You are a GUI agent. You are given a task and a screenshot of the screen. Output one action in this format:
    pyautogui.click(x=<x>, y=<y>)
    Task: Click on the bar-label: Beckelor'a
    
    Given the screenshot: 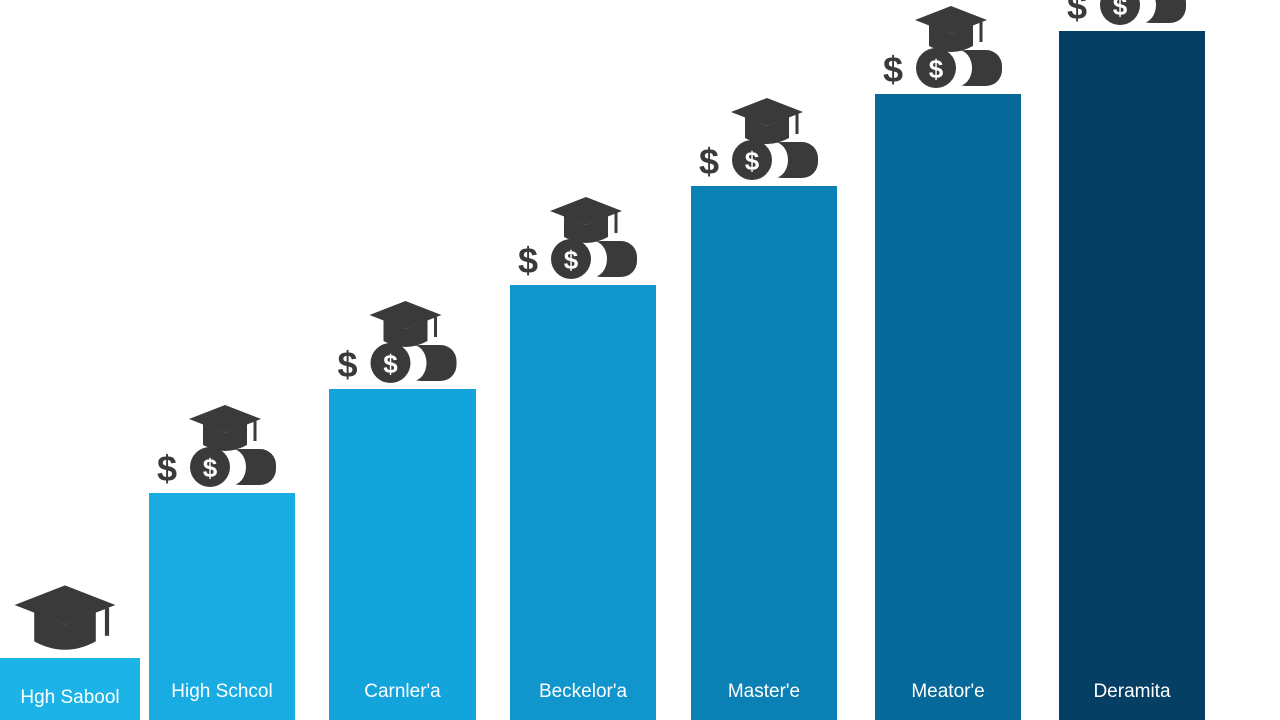 What is the action you would take?
    pyautogui.click(x=583, y=691)
    